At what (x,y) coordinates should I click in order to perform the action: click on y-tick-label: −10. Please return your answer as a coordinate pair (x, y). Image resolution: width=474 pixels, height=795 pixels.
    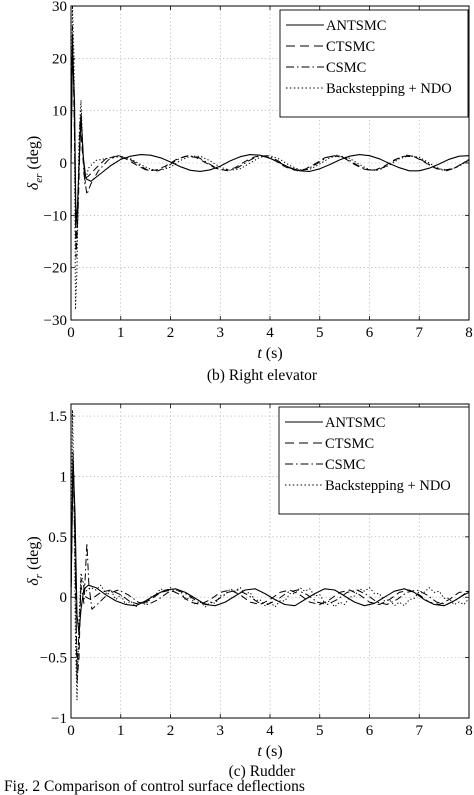
    Looking at the image, I should click on (55, 216).